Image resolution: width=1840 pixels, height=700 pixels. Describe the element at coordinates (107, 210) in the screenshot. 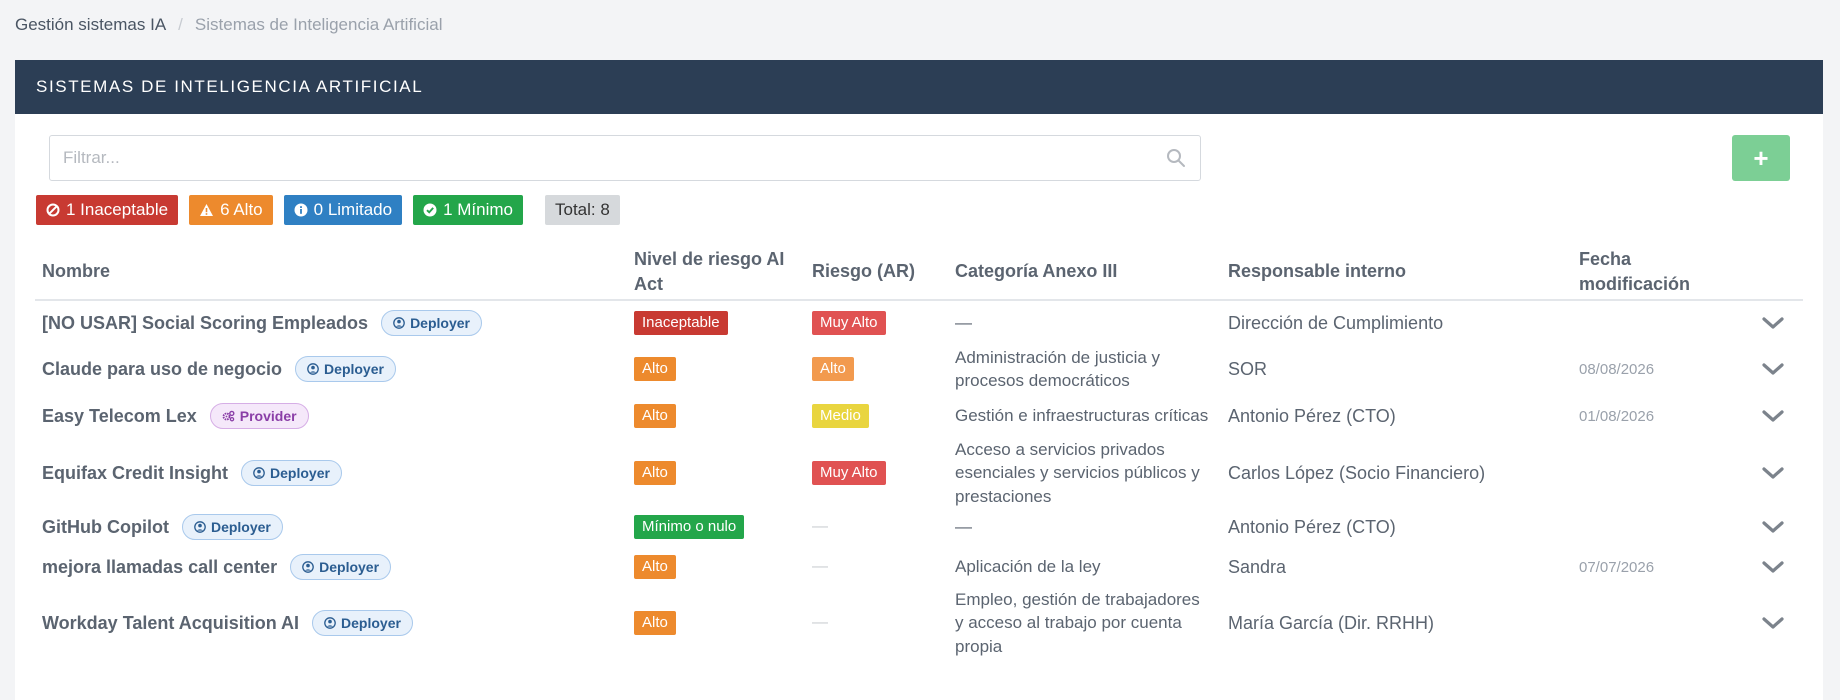

I see `badge-inaceptable: 1 Inaceptable` at that location.